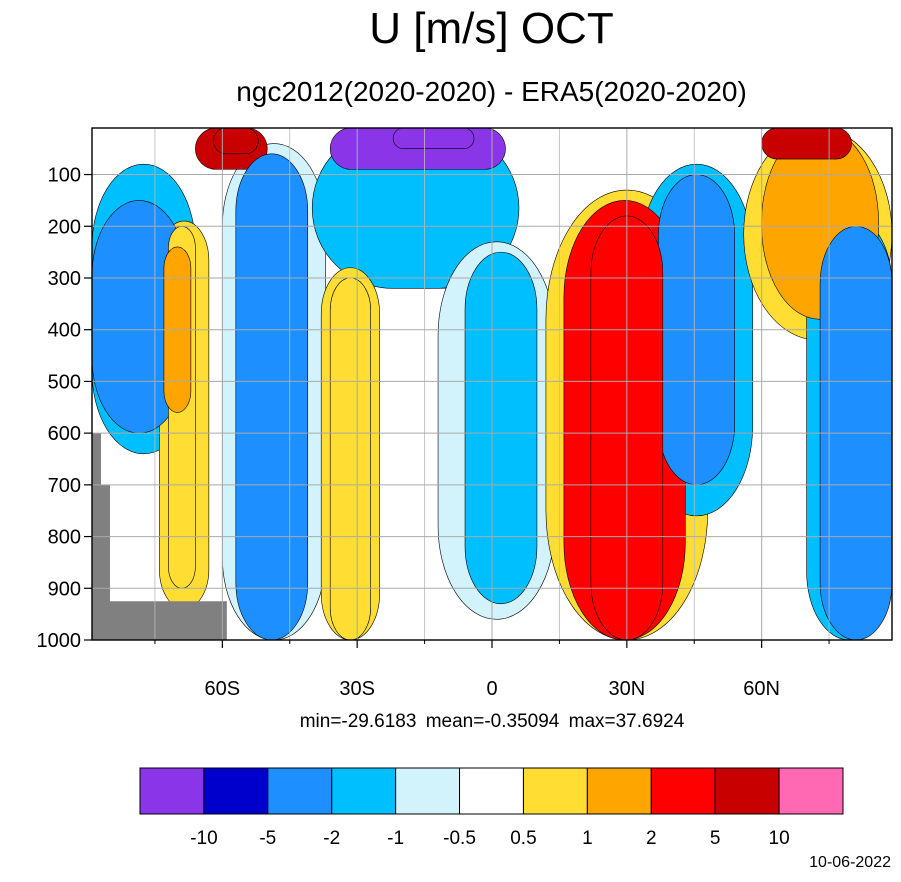 This screenshot has width=901, height=882. What do you see at coordinates (761, 689) in the screenshot?
I see `x-tick-label: 60N` at bounding box center [761, 689].